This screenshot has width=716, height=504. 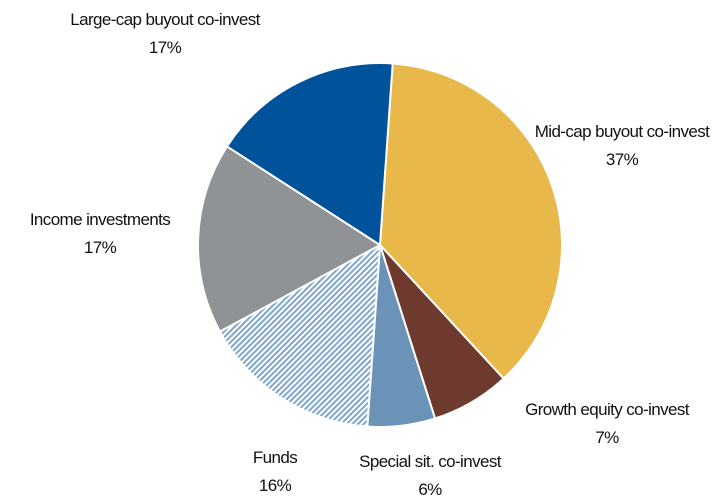 I want to click on category-name: Income investments, so click(x=100, y=219).